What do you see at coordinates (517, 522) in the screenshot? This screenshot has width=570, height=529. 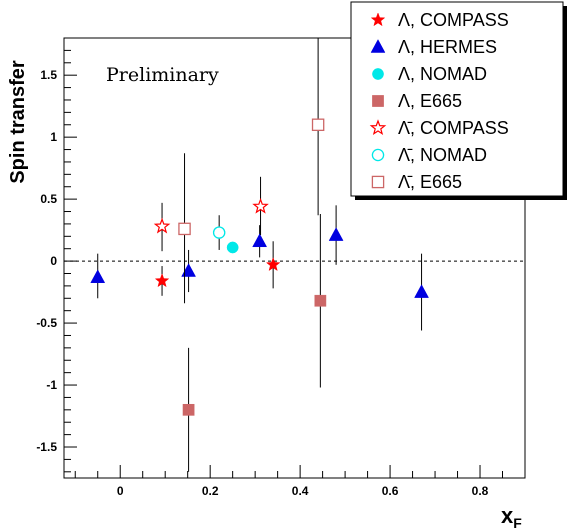 I see `x-axis-title-sub: F` at bounding box center [517, 522].